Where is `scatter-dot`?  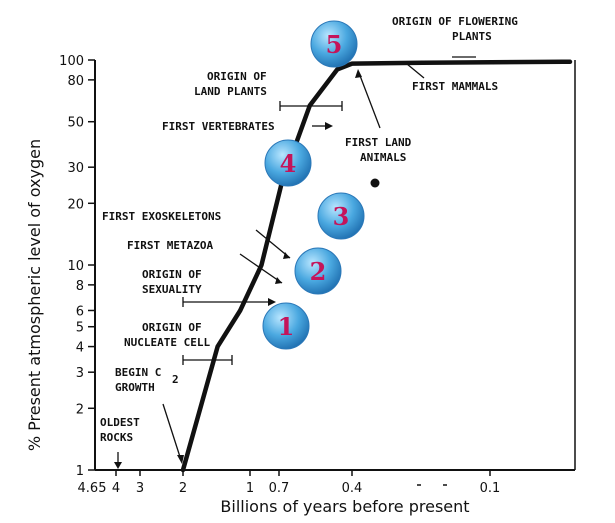 scatter-dot is located at coordinates (375, 183).